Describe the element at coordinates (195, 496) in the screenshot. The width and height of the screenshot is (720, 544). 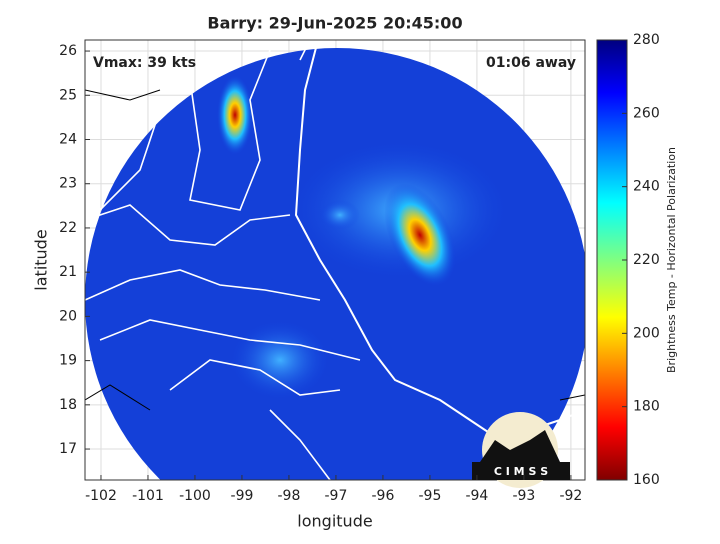
I see `x-tick-label: -100` at that location.